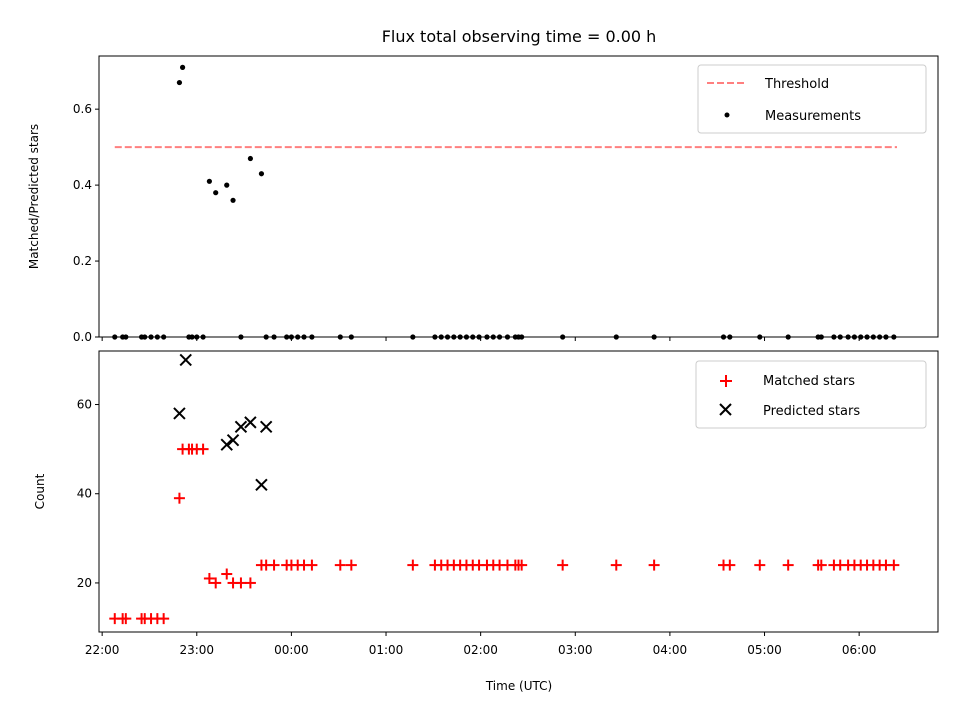  Describe the element at coordinates (84, 583) in the screenshot. I see `bottom-y-tick-label: 20` at that location.